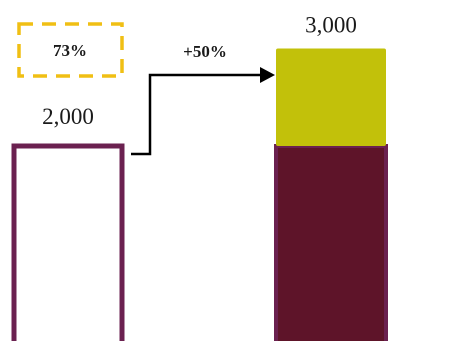  What do you see at coordinates (70, 50) in the screenshot?
I see `share-badge-label: 73%` at bounding box center [70, 50].